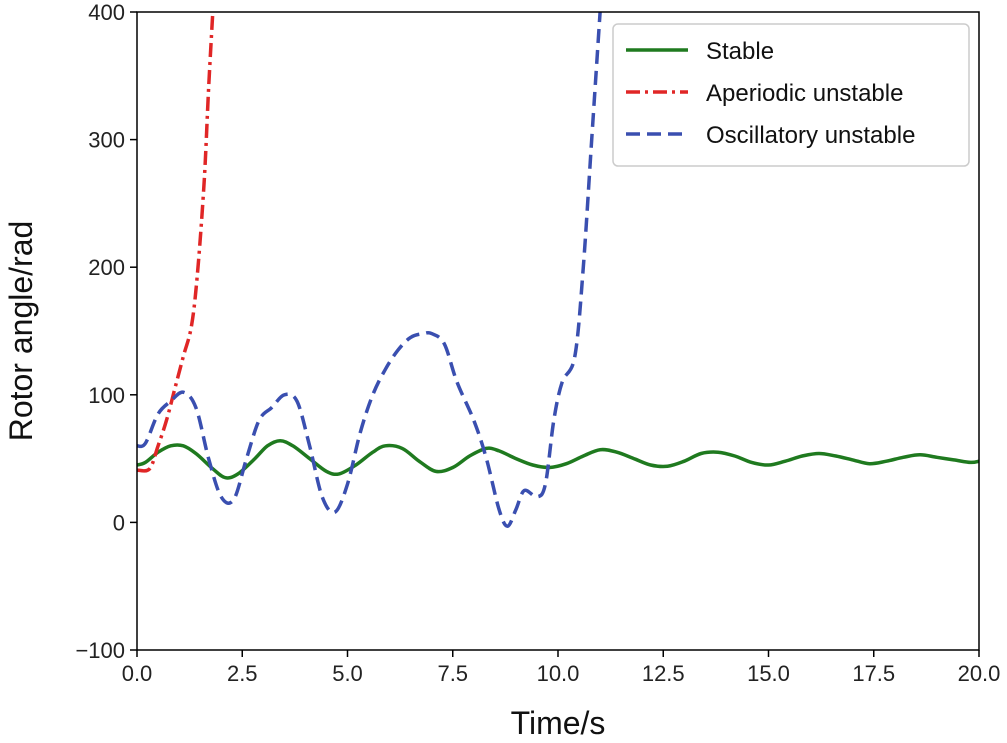  What do you see at coordinates (558, 723) in the screenshot?
I see `x-axis-title: Time/s` at bounding box center [558, 723].